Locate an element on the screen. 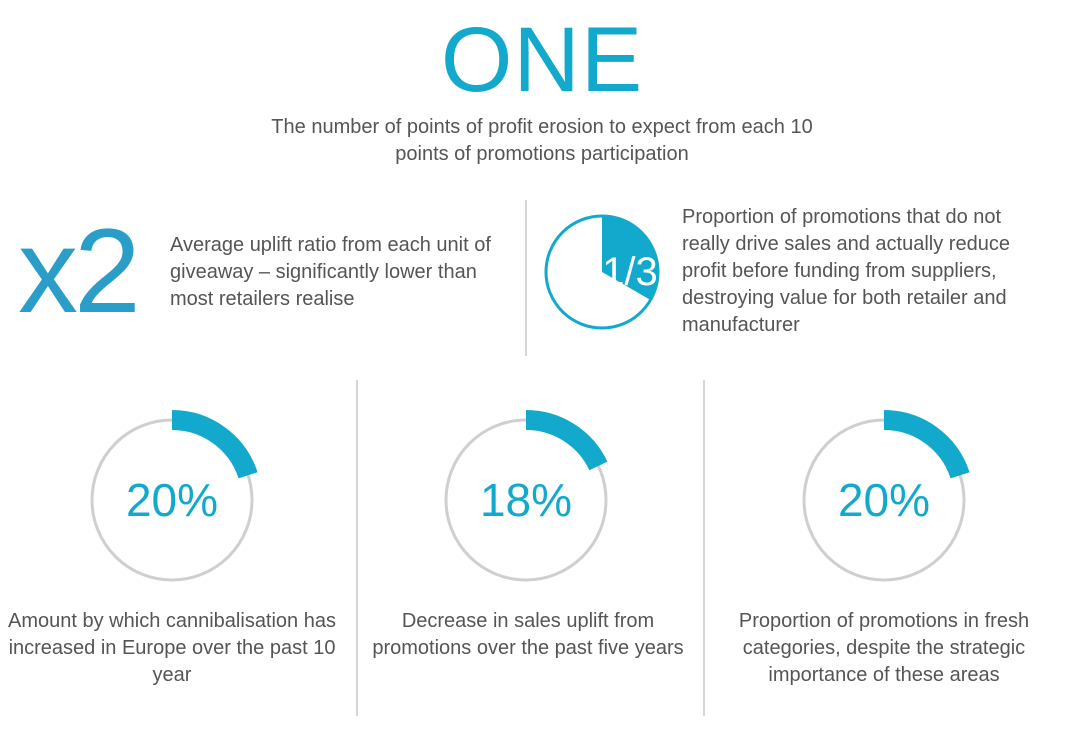 This screenshot has width=1084, height=732. stat-ring-fresh-categories: 20% is located at coordinates (886, 496).